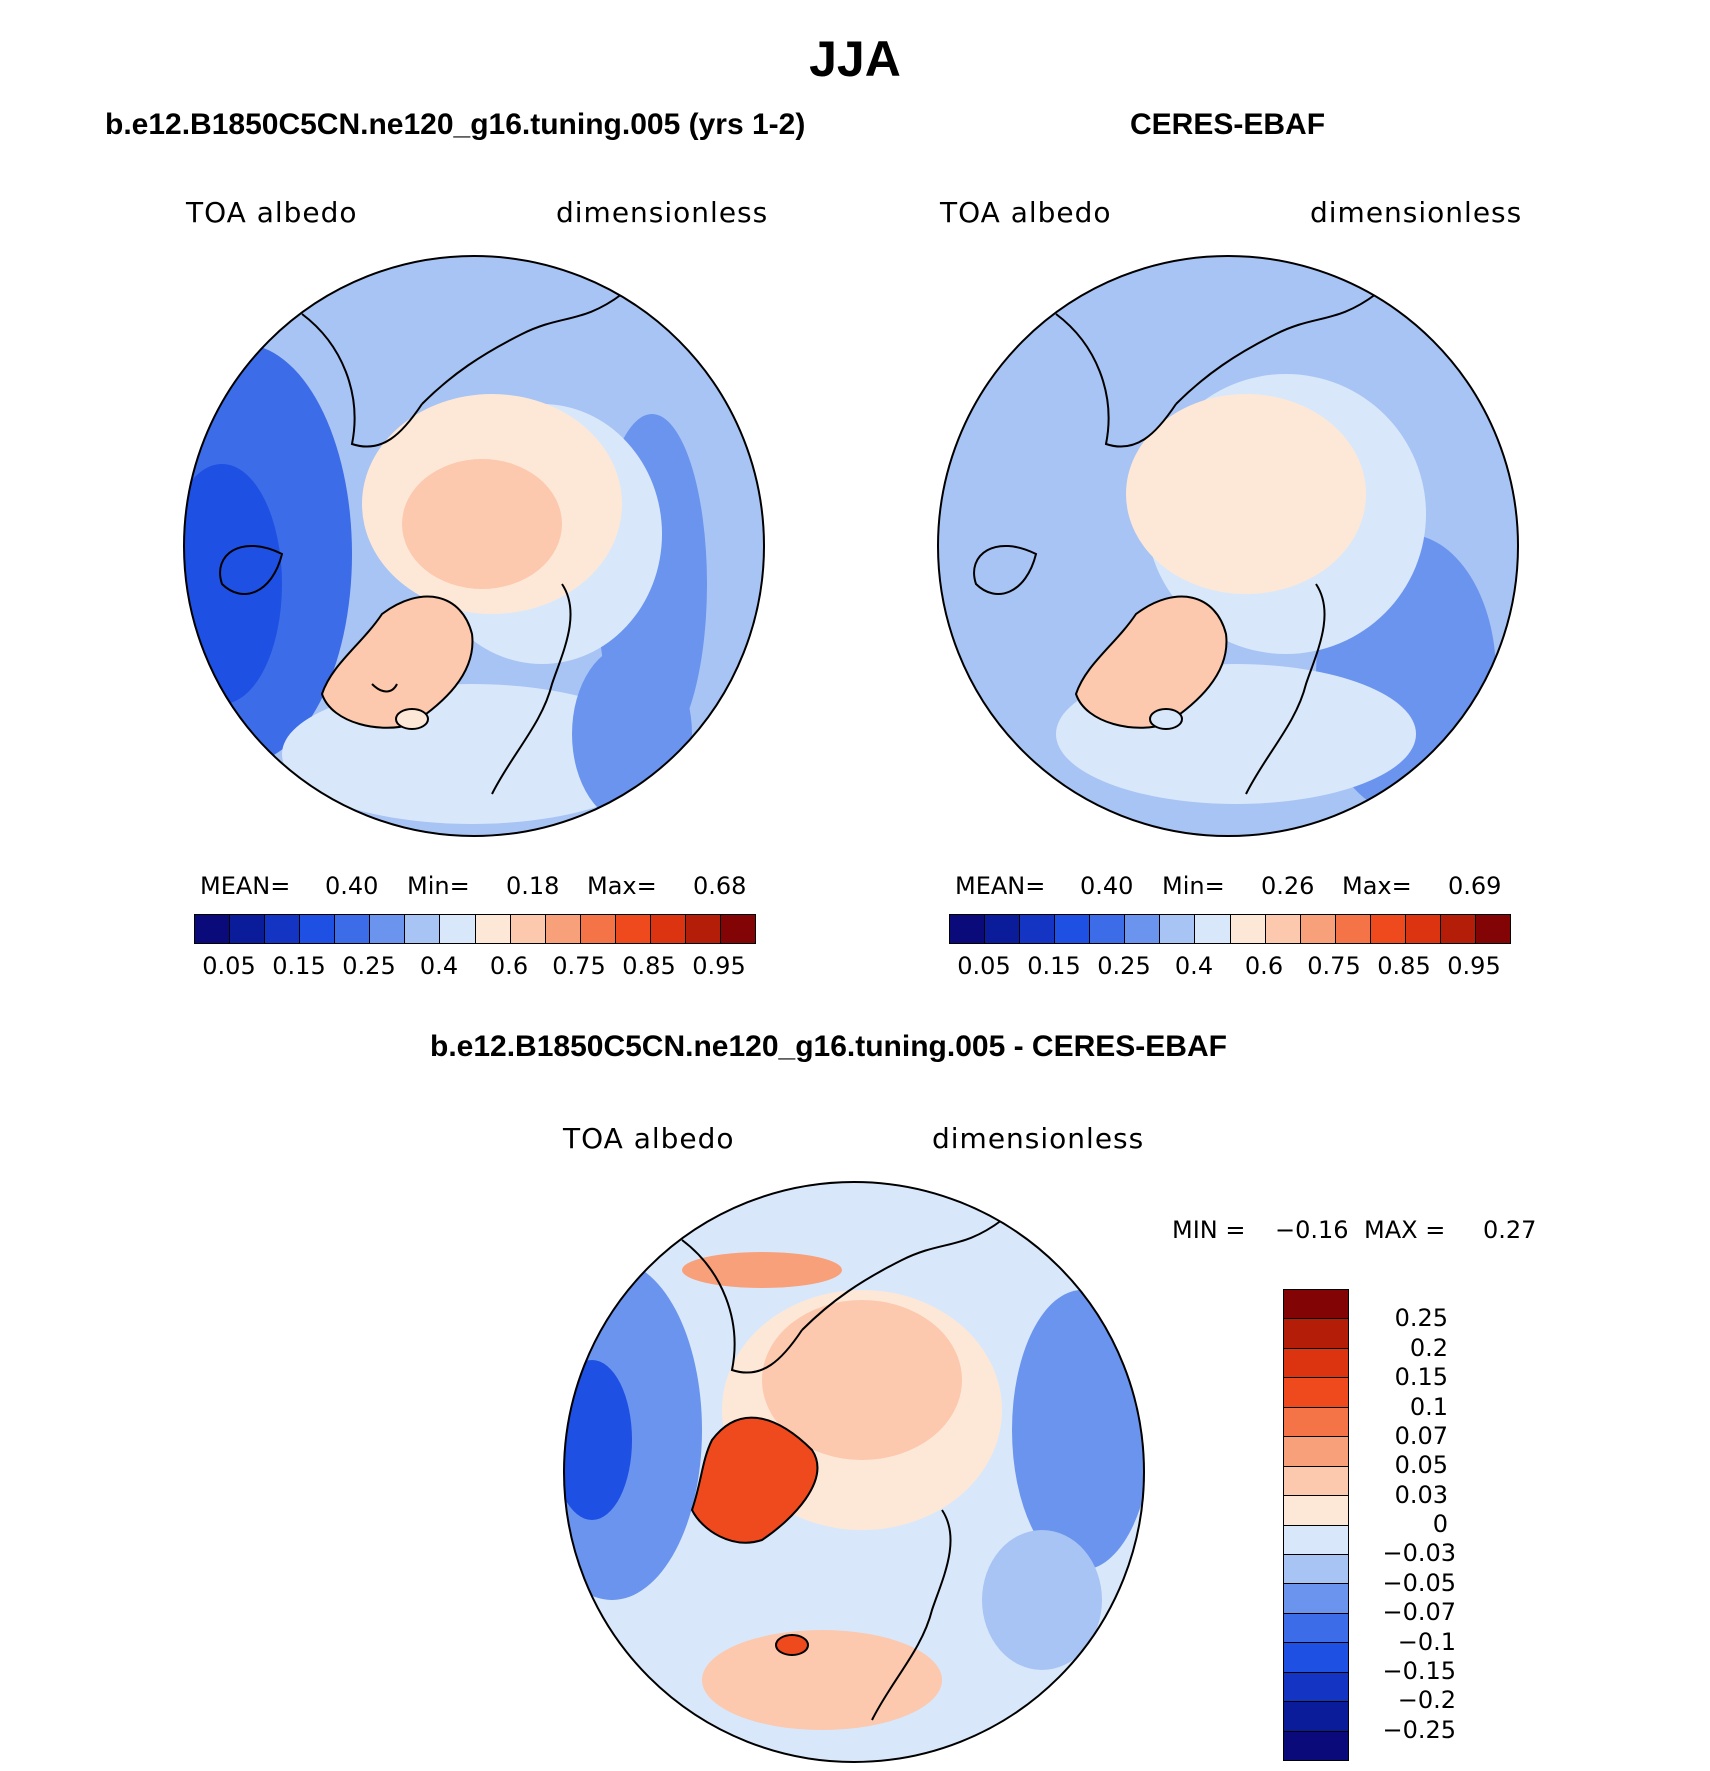 The image size is (1710, 1771). Describe the element at coordinates (719, 966) in the screenshot. I see `colorbar-model-tick-label: 0.95` at that location.